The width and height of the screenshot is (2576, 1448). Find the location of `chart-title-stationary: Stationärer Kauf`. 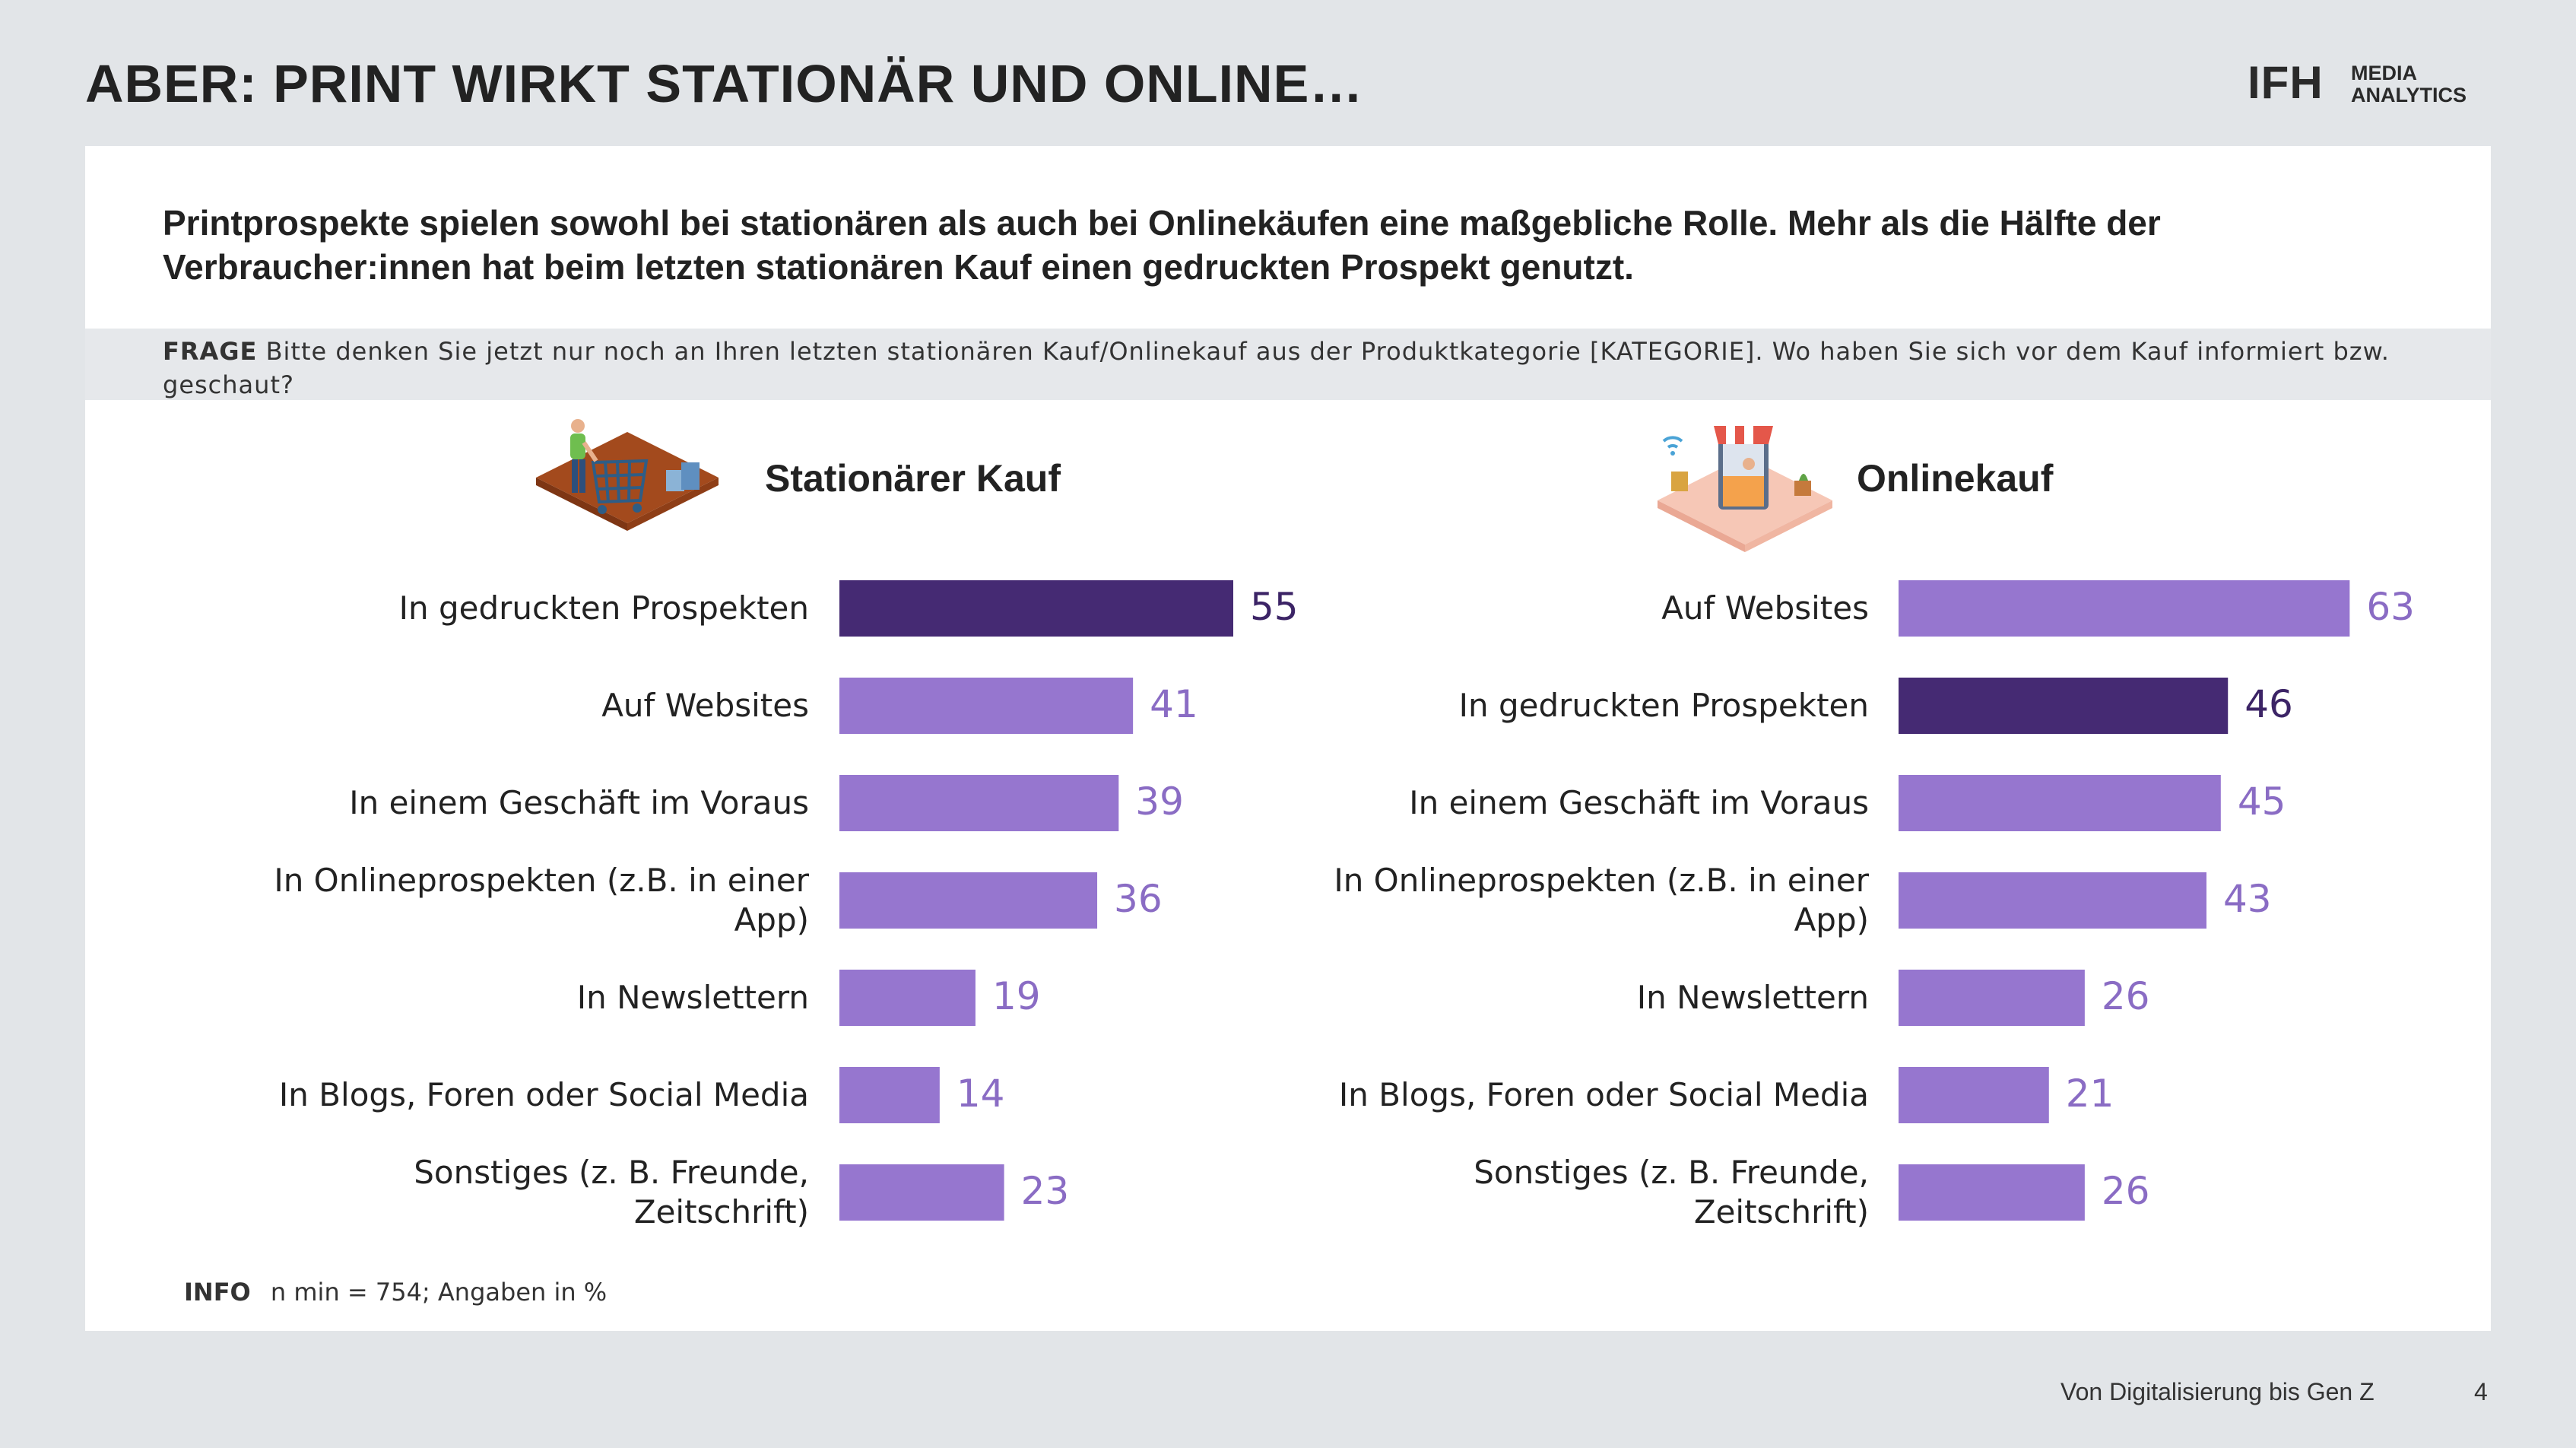

chart-title-stationary: Stationärer Kauf is located at coordinates (913, 478).